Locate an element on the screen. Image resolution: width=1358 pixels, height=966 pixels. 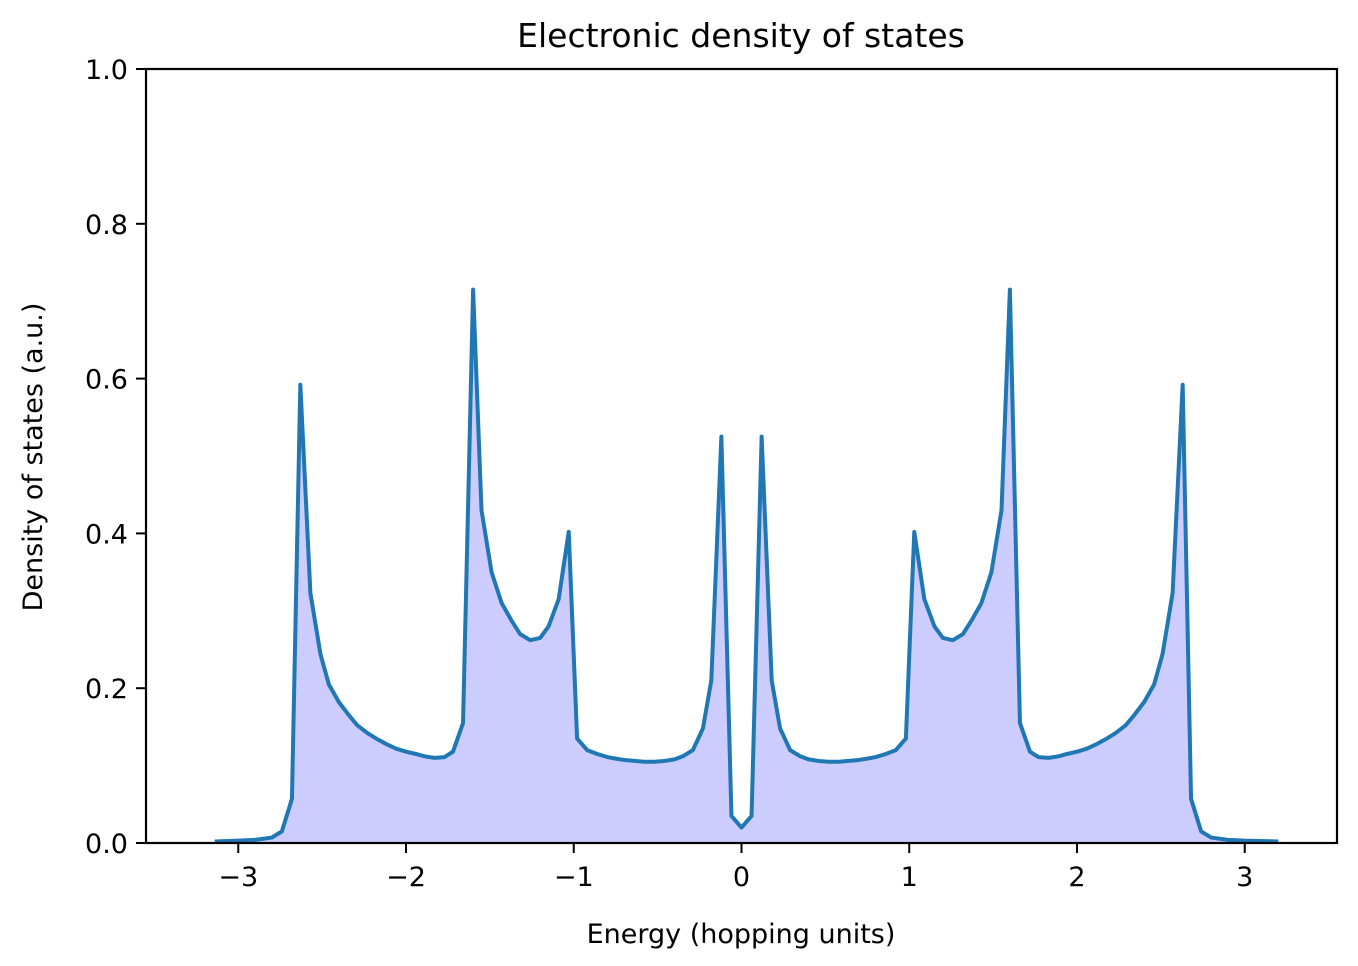
x-tick-label: −2 is located at coordinates (406, 877).